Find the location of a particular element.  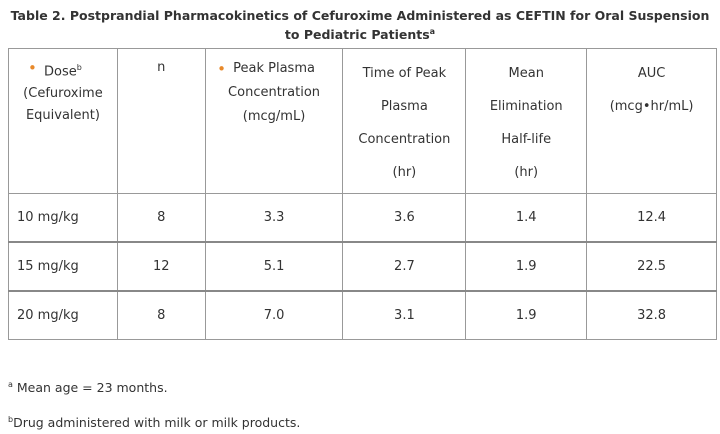

header-line: Half-life is located at coordinates (526, 139).